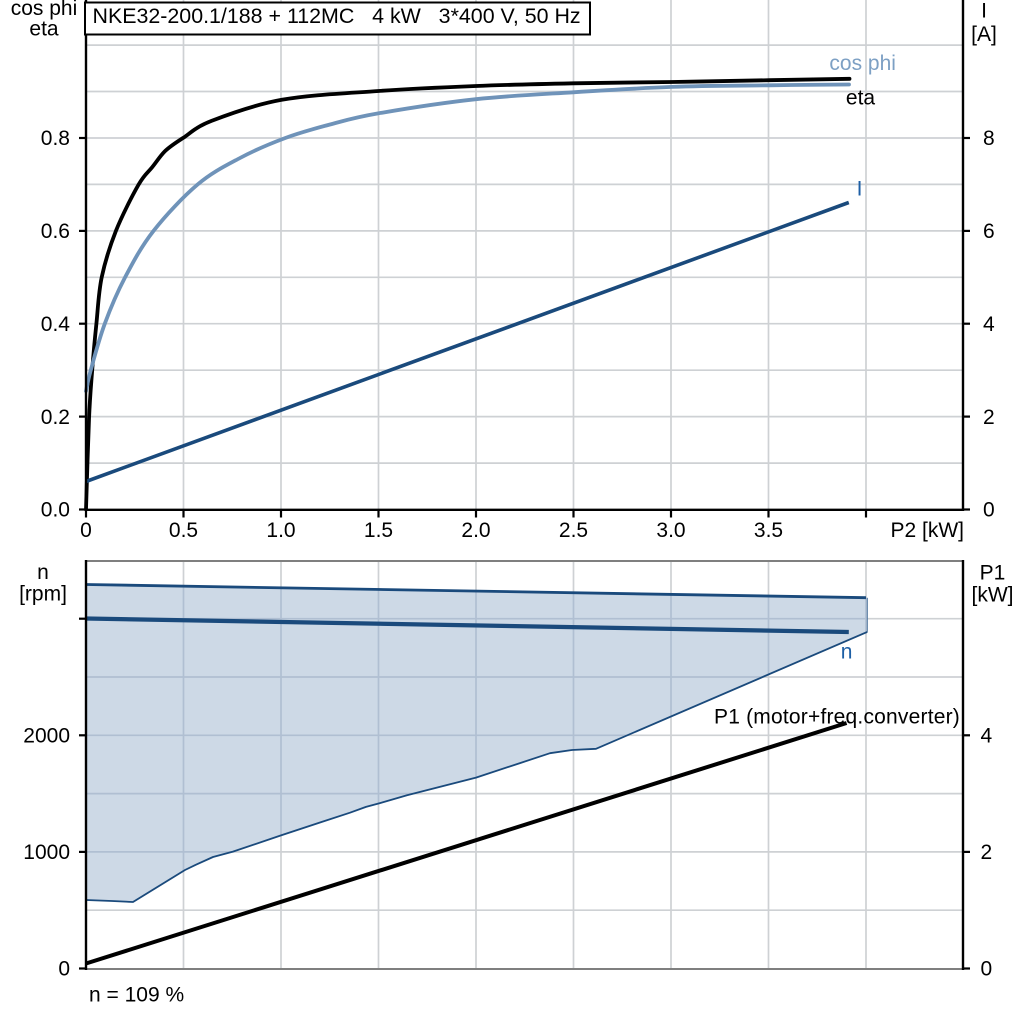 The image size is (1024, 1024). I want to click on svg-text: 2000, so click(46, 736).